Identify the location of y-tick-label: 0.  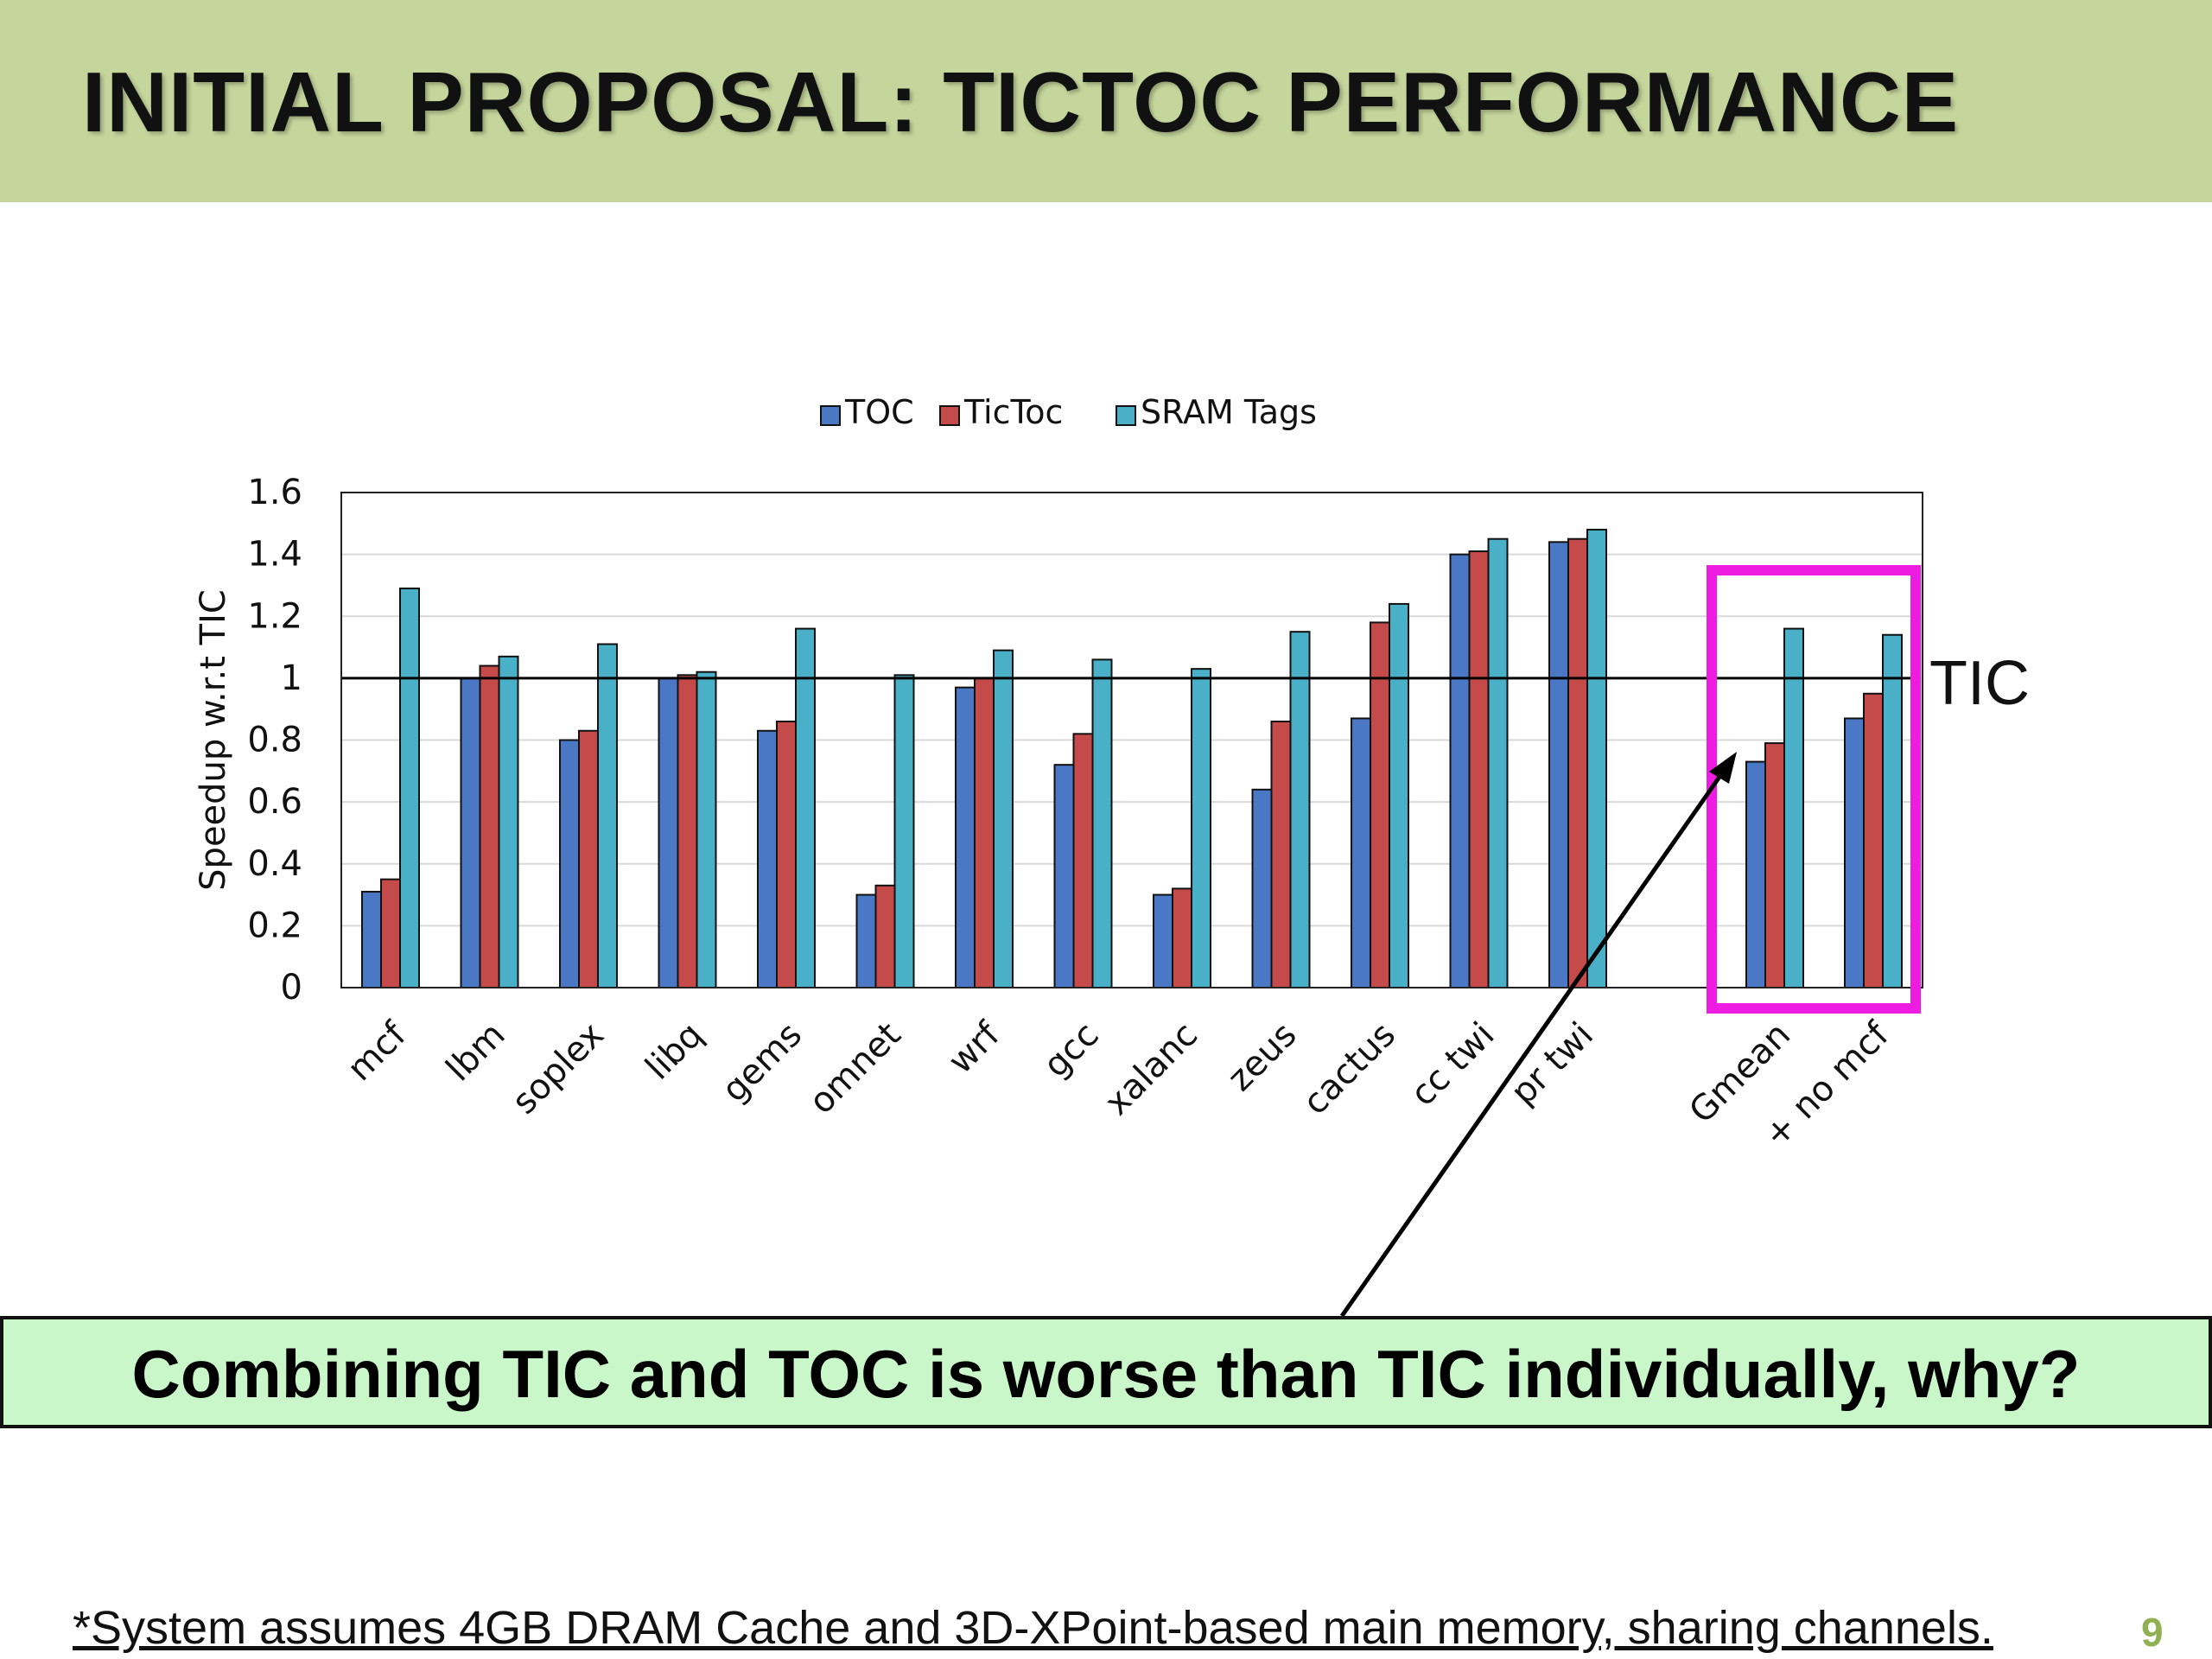
(291, 987).